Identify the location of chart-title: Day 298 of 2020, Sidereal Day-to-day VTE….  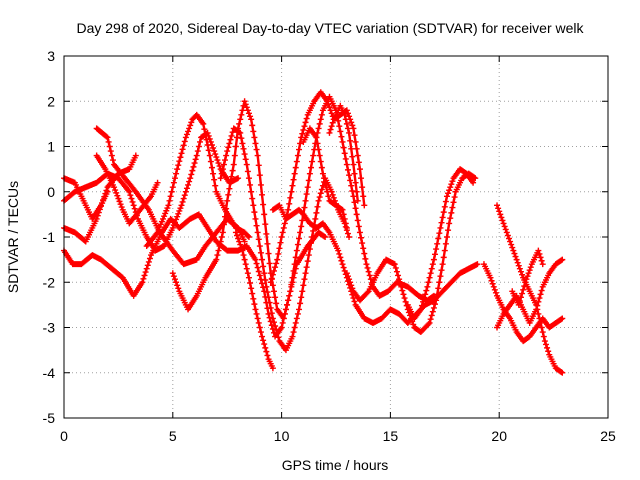
(330, 28).